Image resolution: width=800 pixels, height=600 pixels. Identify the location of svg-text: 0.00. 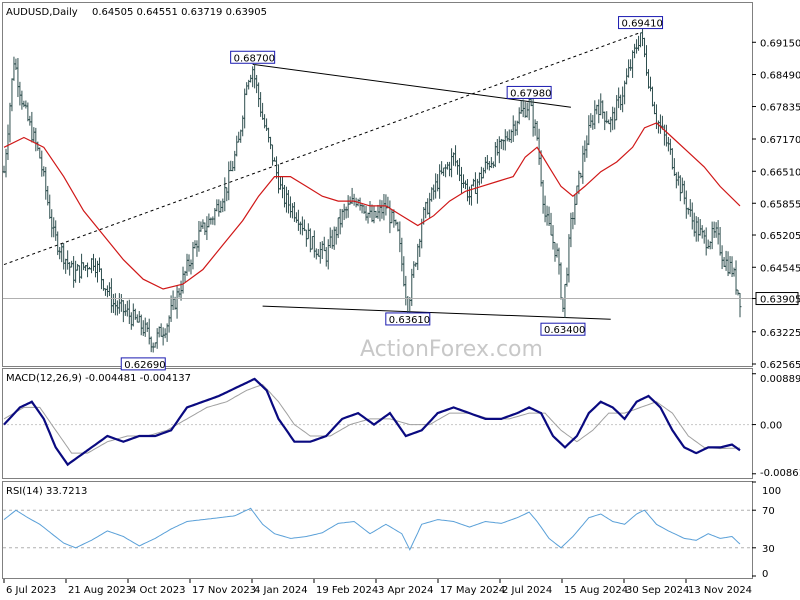
(771, 426).